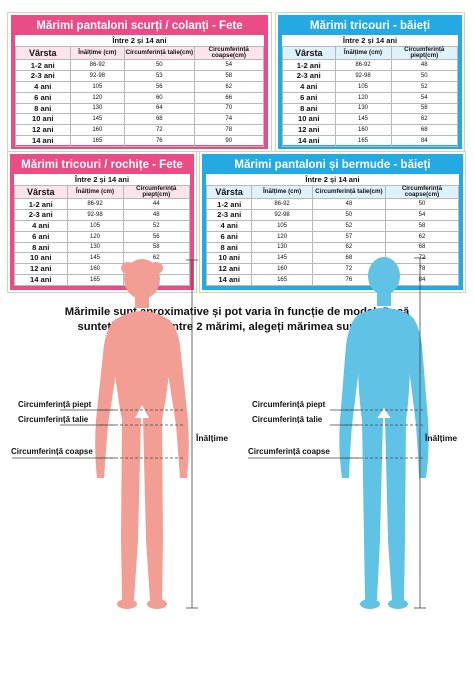 The height and width of the screenshot is (674, 474). What do you see at coordinates (229, 140) in the screenshot?
I see `value-cell: 90` at bounding box center [229, 140].